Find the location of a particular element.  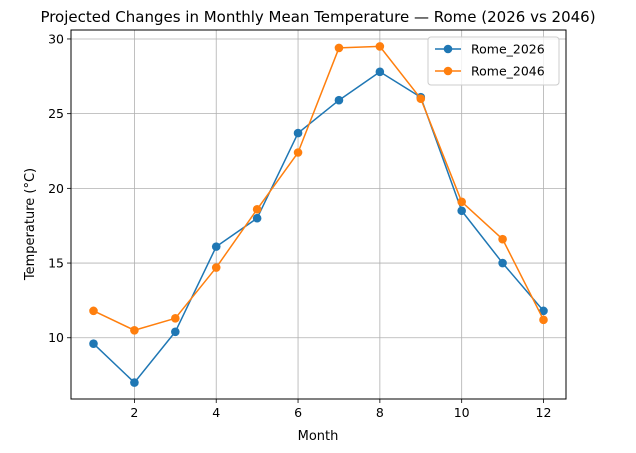

y-tick-label: 20 is located at coordinates (56, 188).